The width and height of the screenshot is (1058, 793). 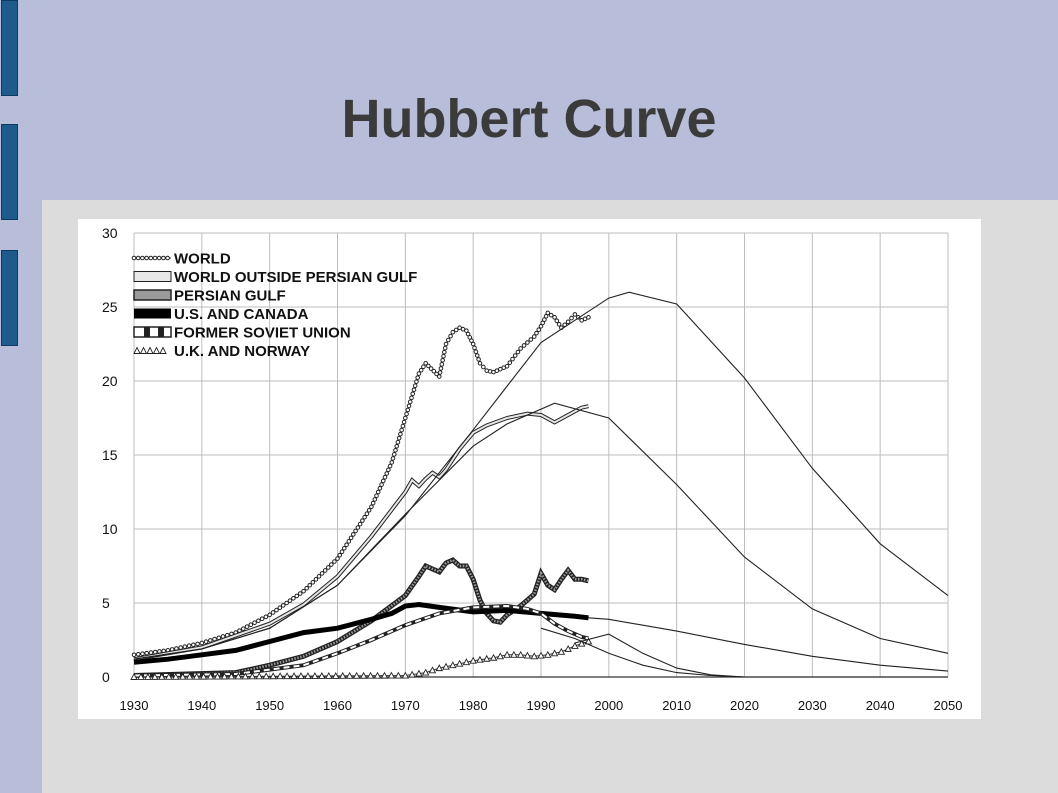 I want to click on world-outside-pg-inner, so click(x=361, y=533).